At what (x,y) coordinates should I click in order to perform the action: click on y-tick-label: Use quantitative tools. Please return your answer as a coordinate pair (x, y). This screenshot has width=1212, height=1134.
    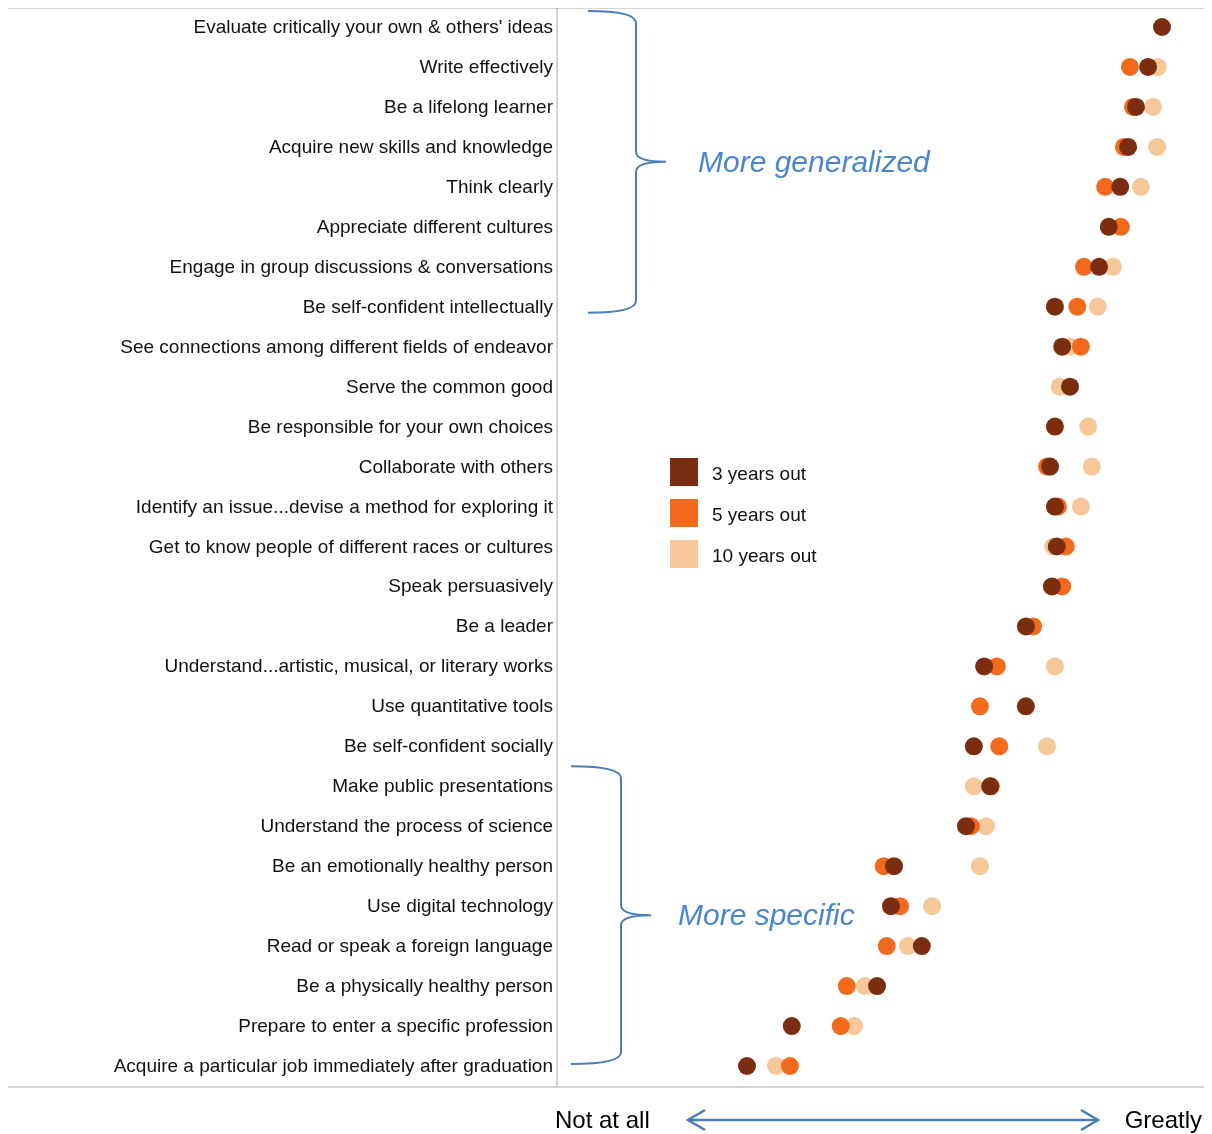
    Looking at the image, I should click on (462, 706).